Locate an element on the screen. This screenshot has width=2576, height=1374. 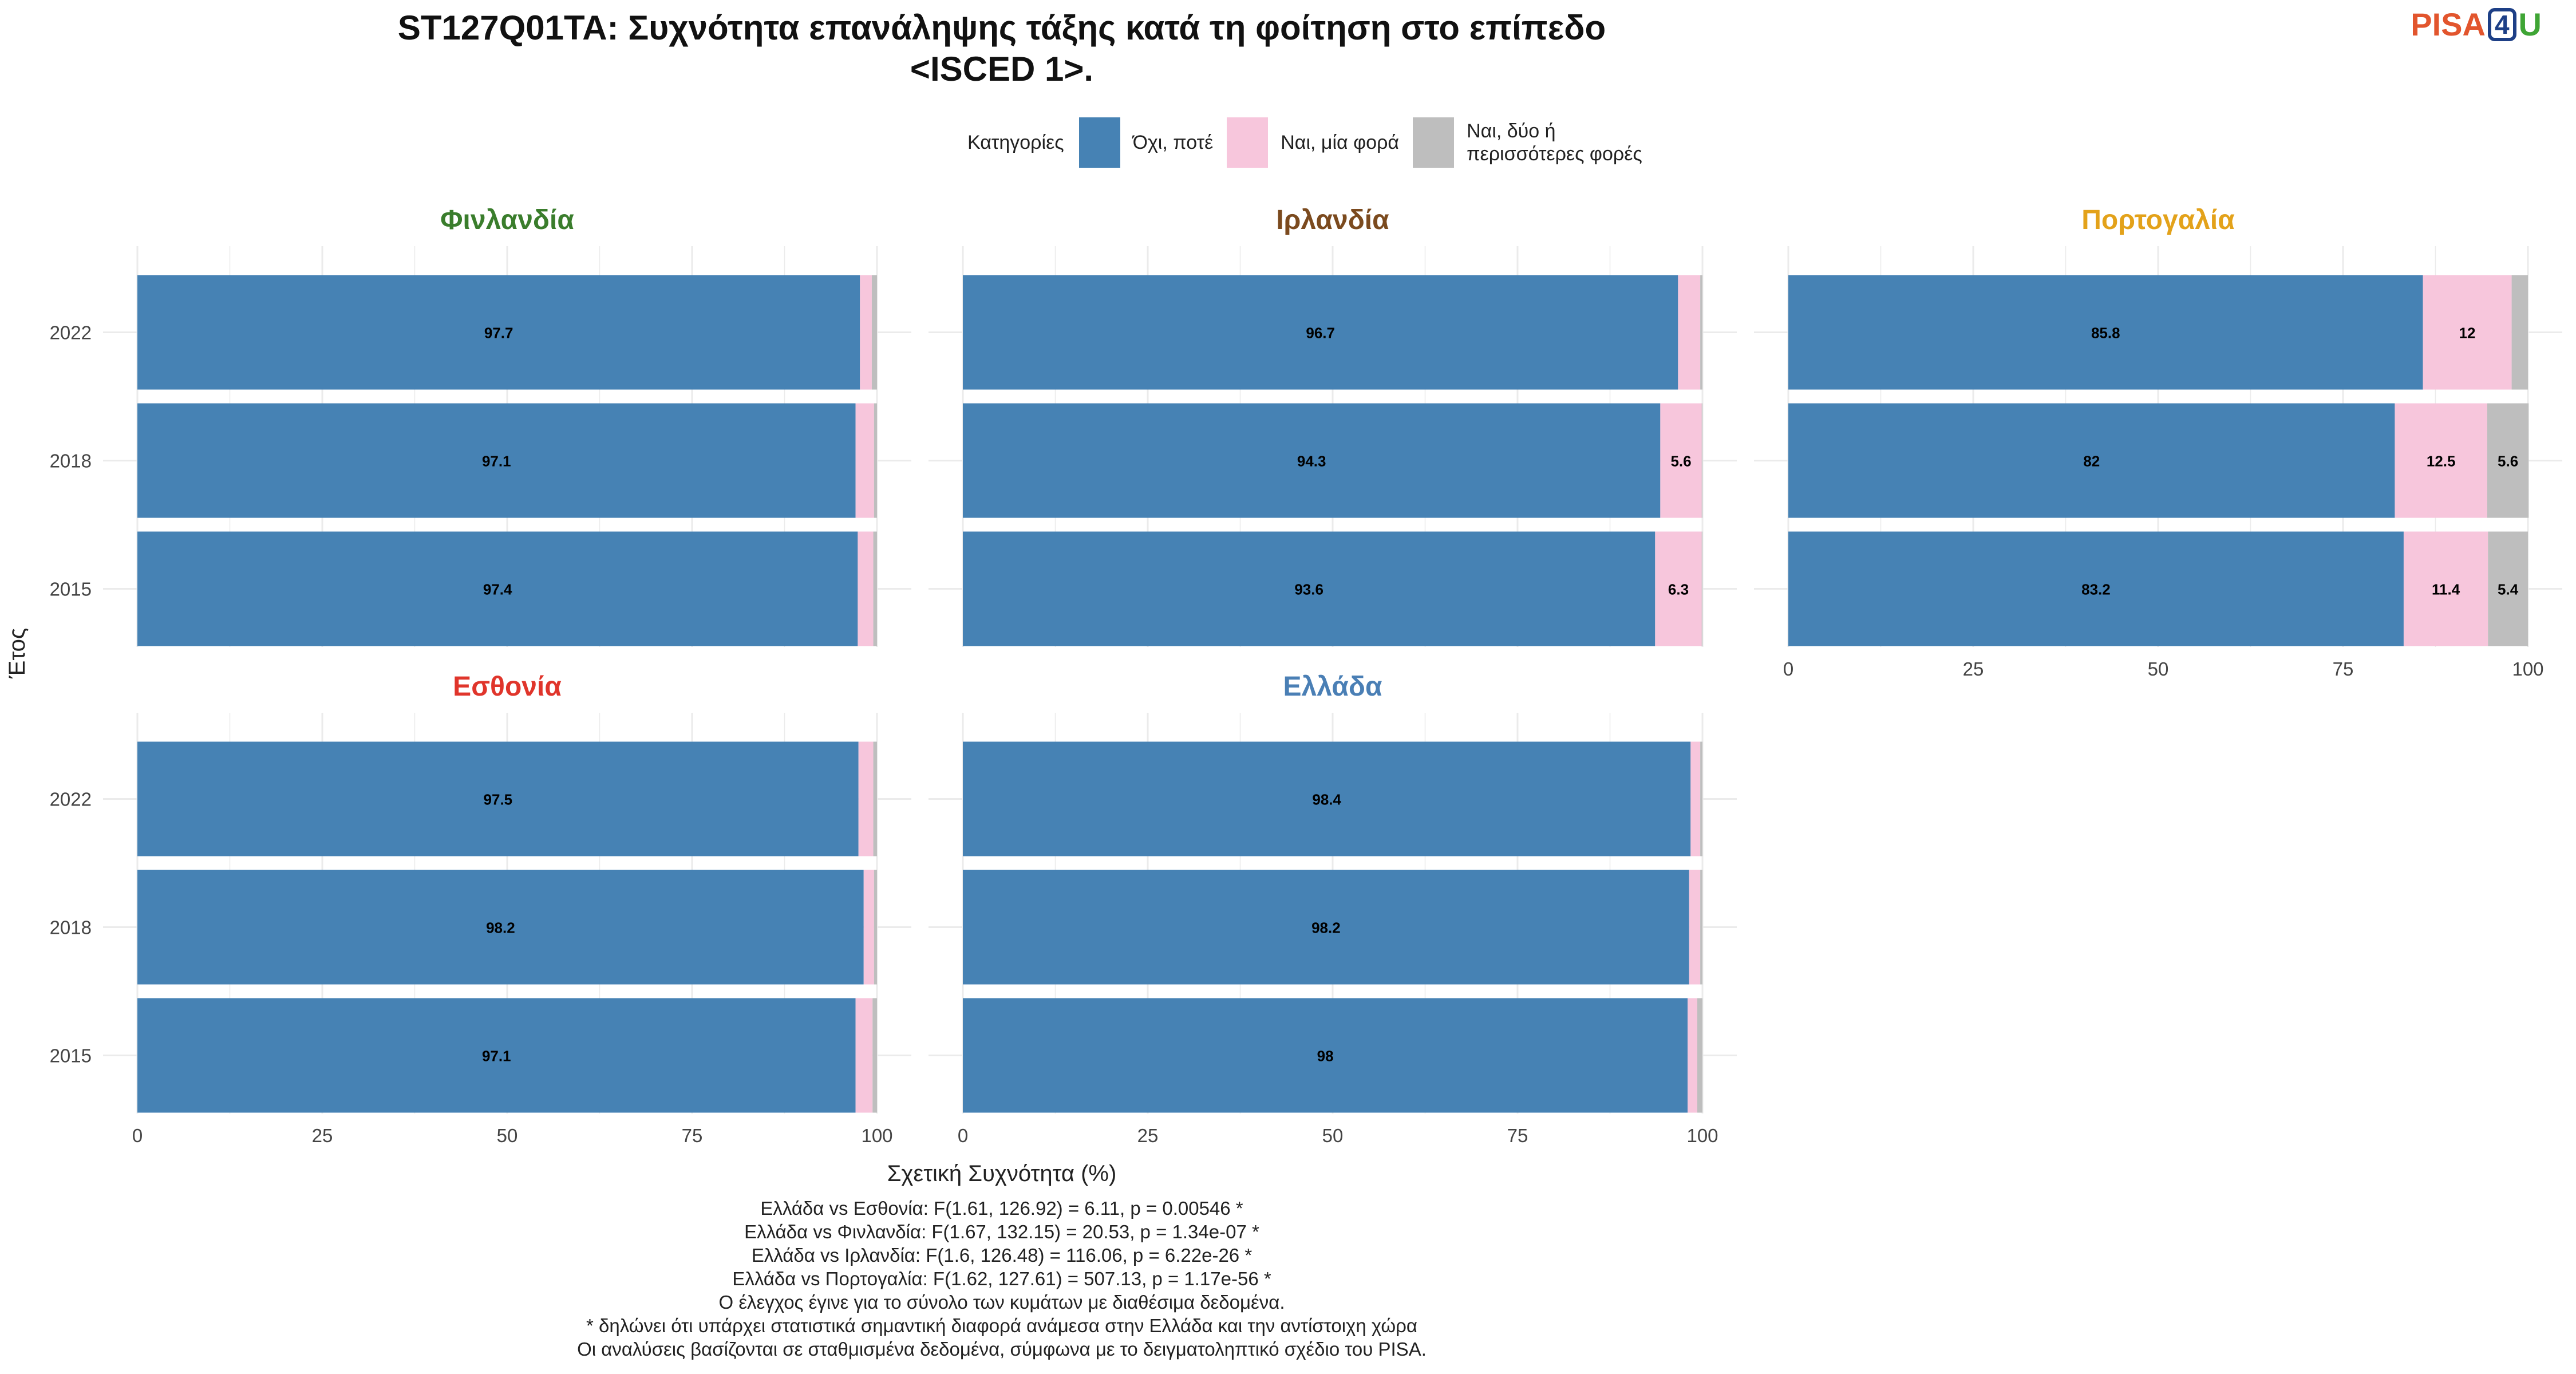
data-label: 12.5 is located at coordinates (2441, 462).